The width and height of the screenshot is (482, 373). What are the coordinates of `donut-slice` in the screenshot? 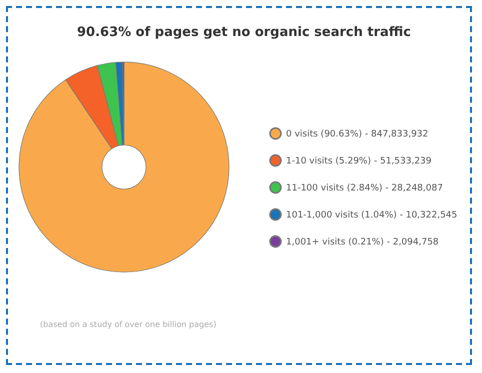 It's located at (92, 107).